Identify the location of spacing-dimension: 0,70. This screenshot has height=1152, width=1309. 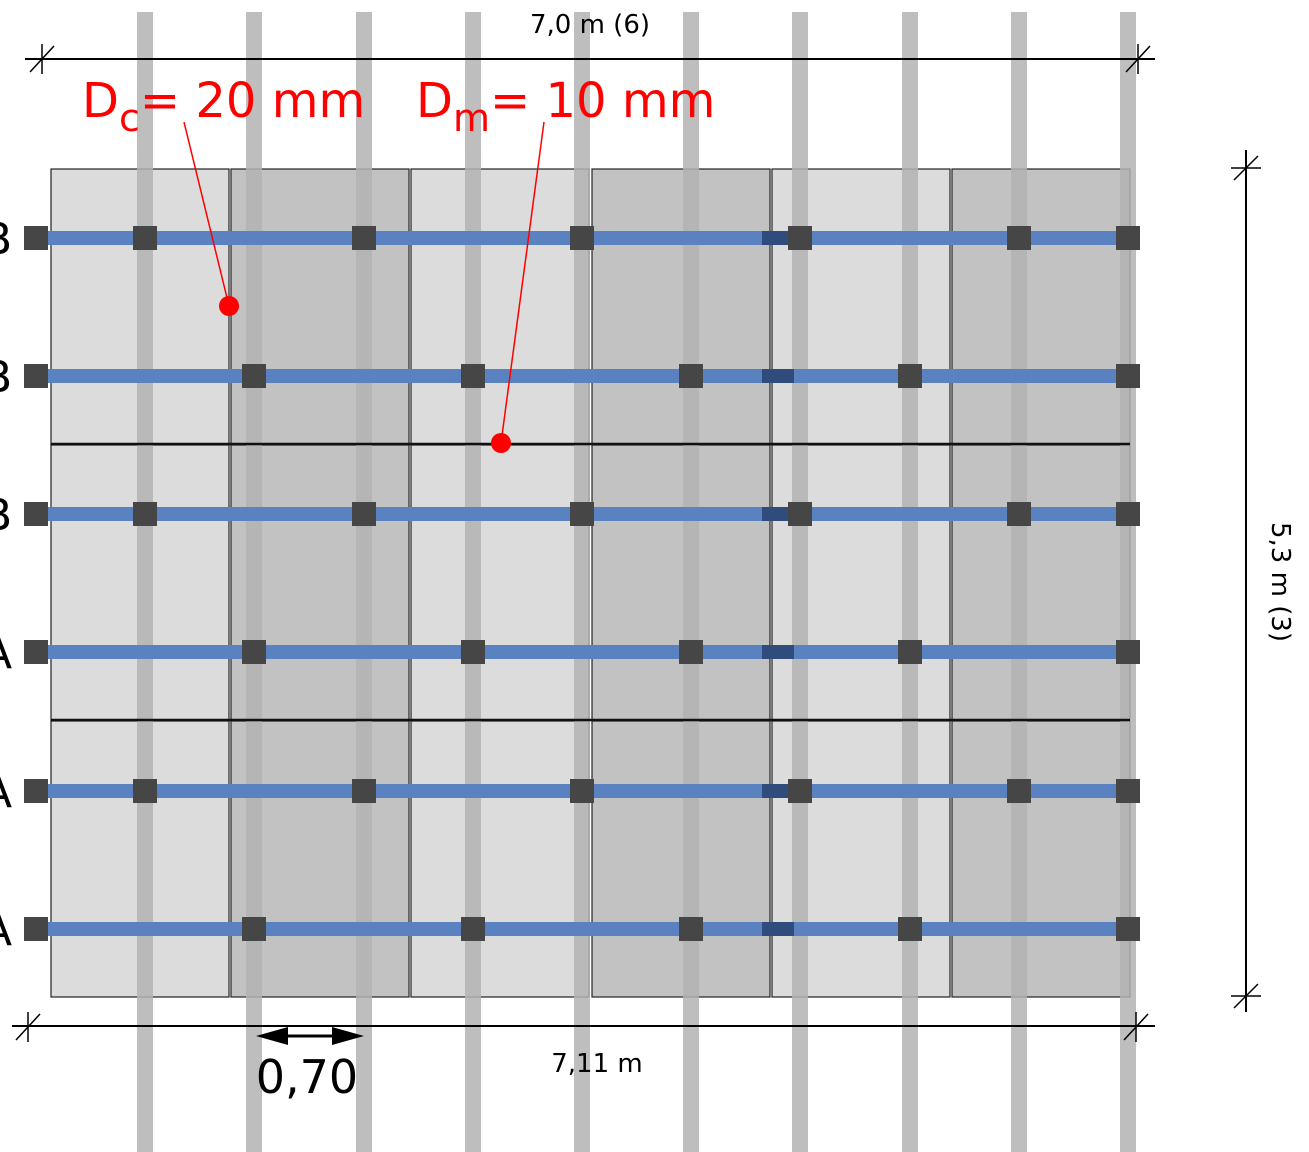
(310, 1065).